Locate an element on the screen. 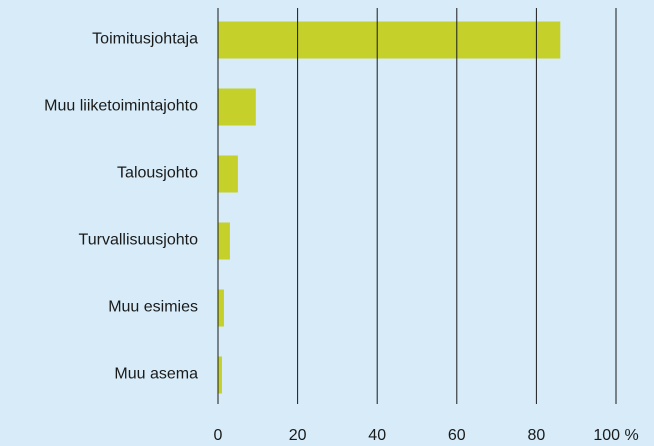  x-tick-label: 60 is located at coordinates (457, 435).